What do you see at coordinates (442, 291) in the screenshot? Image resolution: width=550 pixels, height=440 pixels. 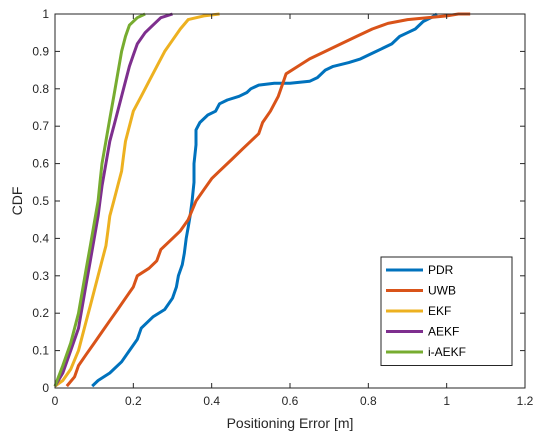 I see `legend-label-uwb: UWB` at bounding box center [442, 291].